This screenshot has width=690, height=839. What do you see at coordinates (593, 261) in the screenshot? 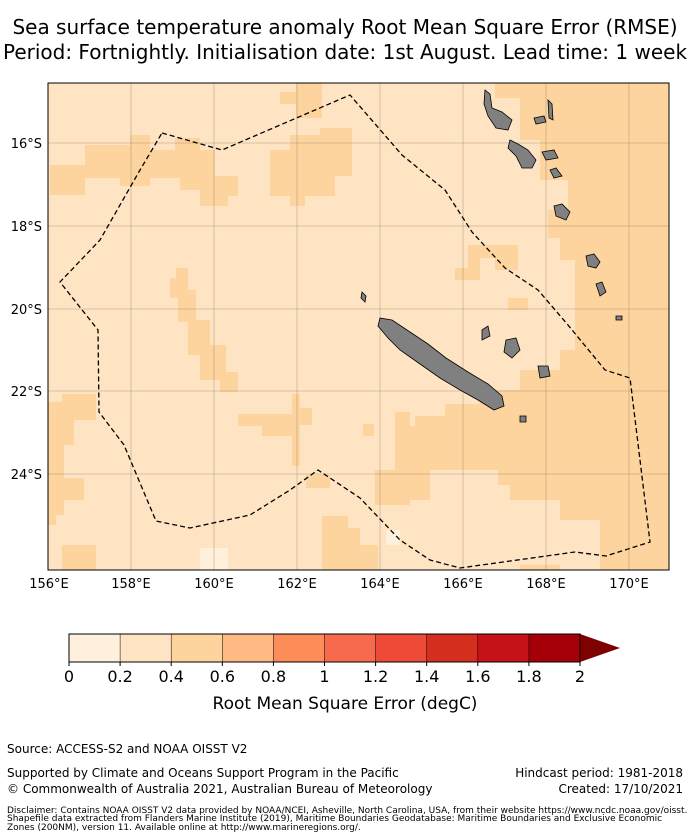
I see `erromango-land` at bounding box center [593, 261].